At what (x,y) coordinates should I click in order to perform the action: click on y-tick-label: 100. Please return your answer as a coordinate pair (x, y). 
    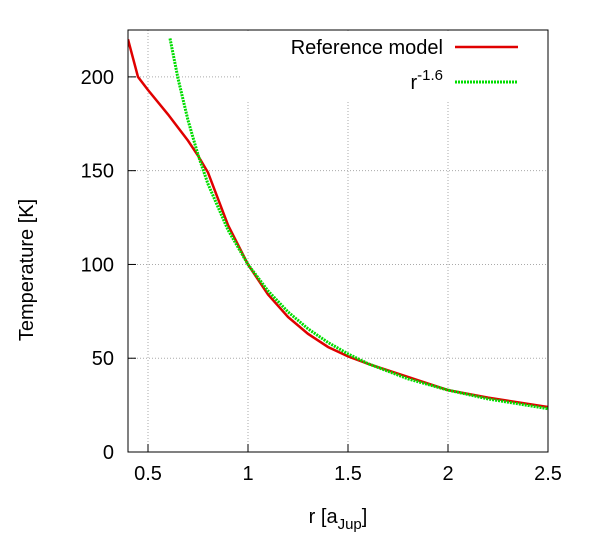
    Looking at the image, I should click on (97, 265).